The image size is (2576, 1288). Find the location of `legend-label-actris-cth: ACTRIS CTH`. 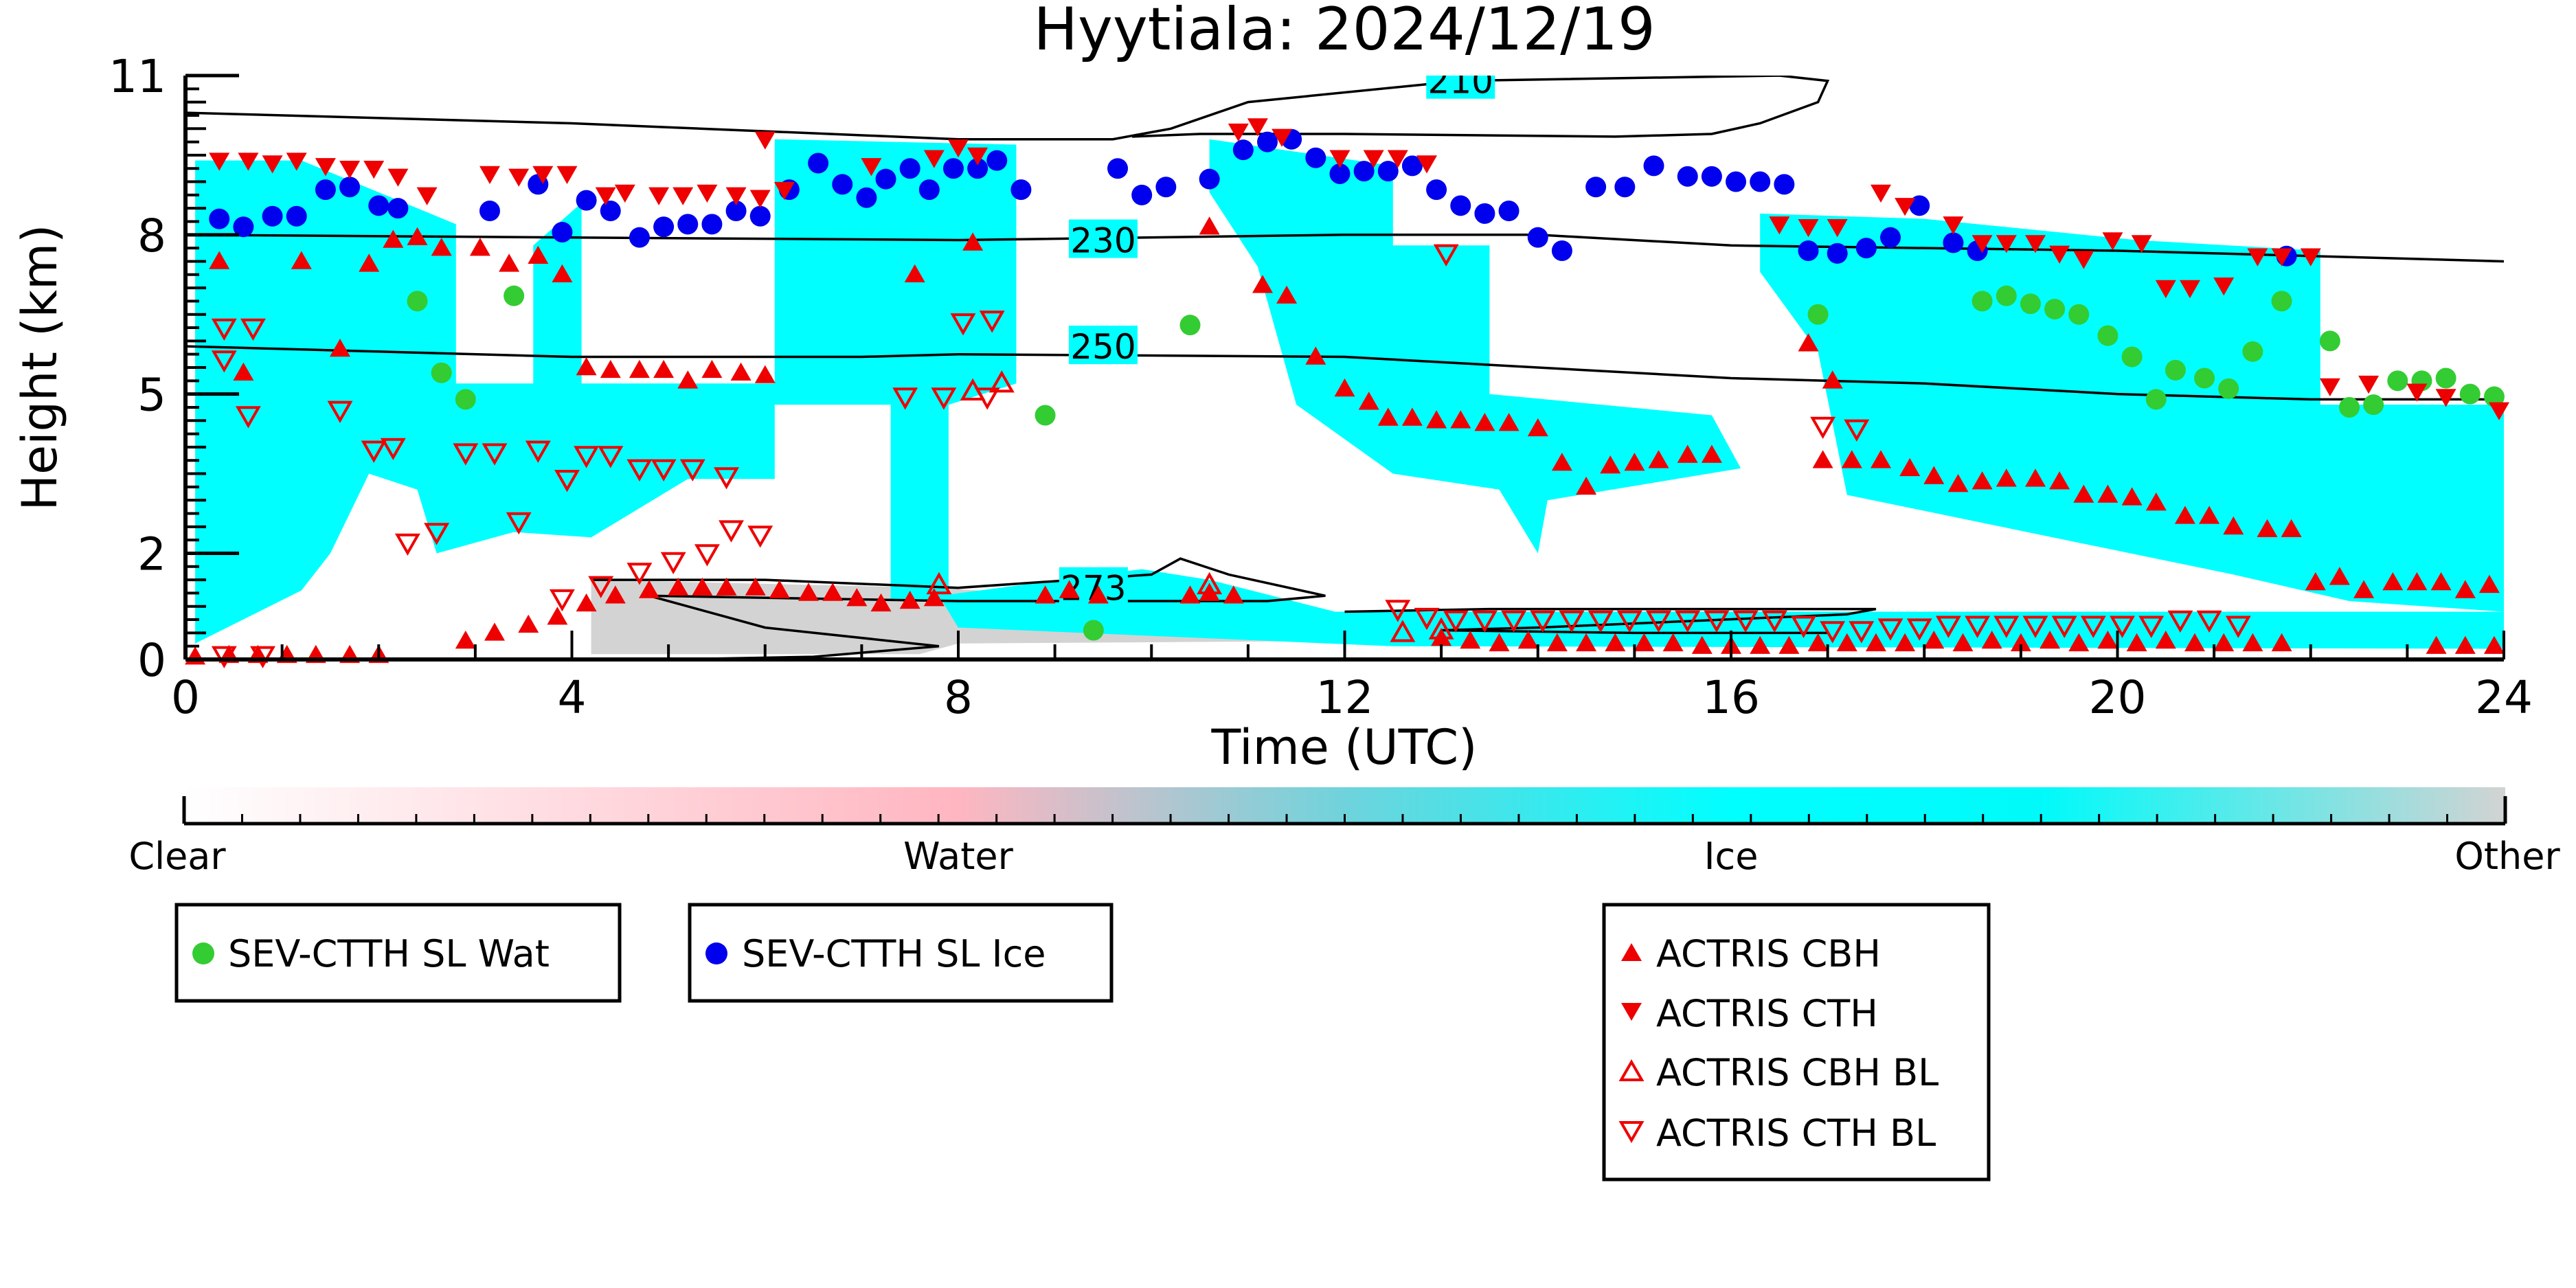

legend-label-actris-cth: ACTRIS CTH is located at coordinates (1767, 1013).